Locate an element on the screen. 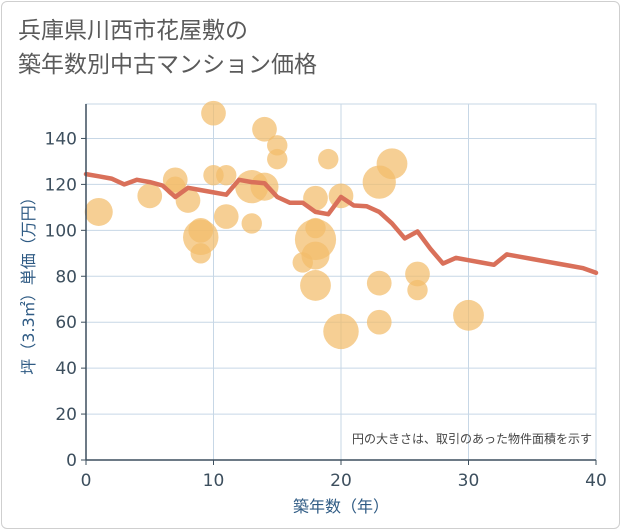  y-tick-label: 0 is located at coordinates (71, 461).